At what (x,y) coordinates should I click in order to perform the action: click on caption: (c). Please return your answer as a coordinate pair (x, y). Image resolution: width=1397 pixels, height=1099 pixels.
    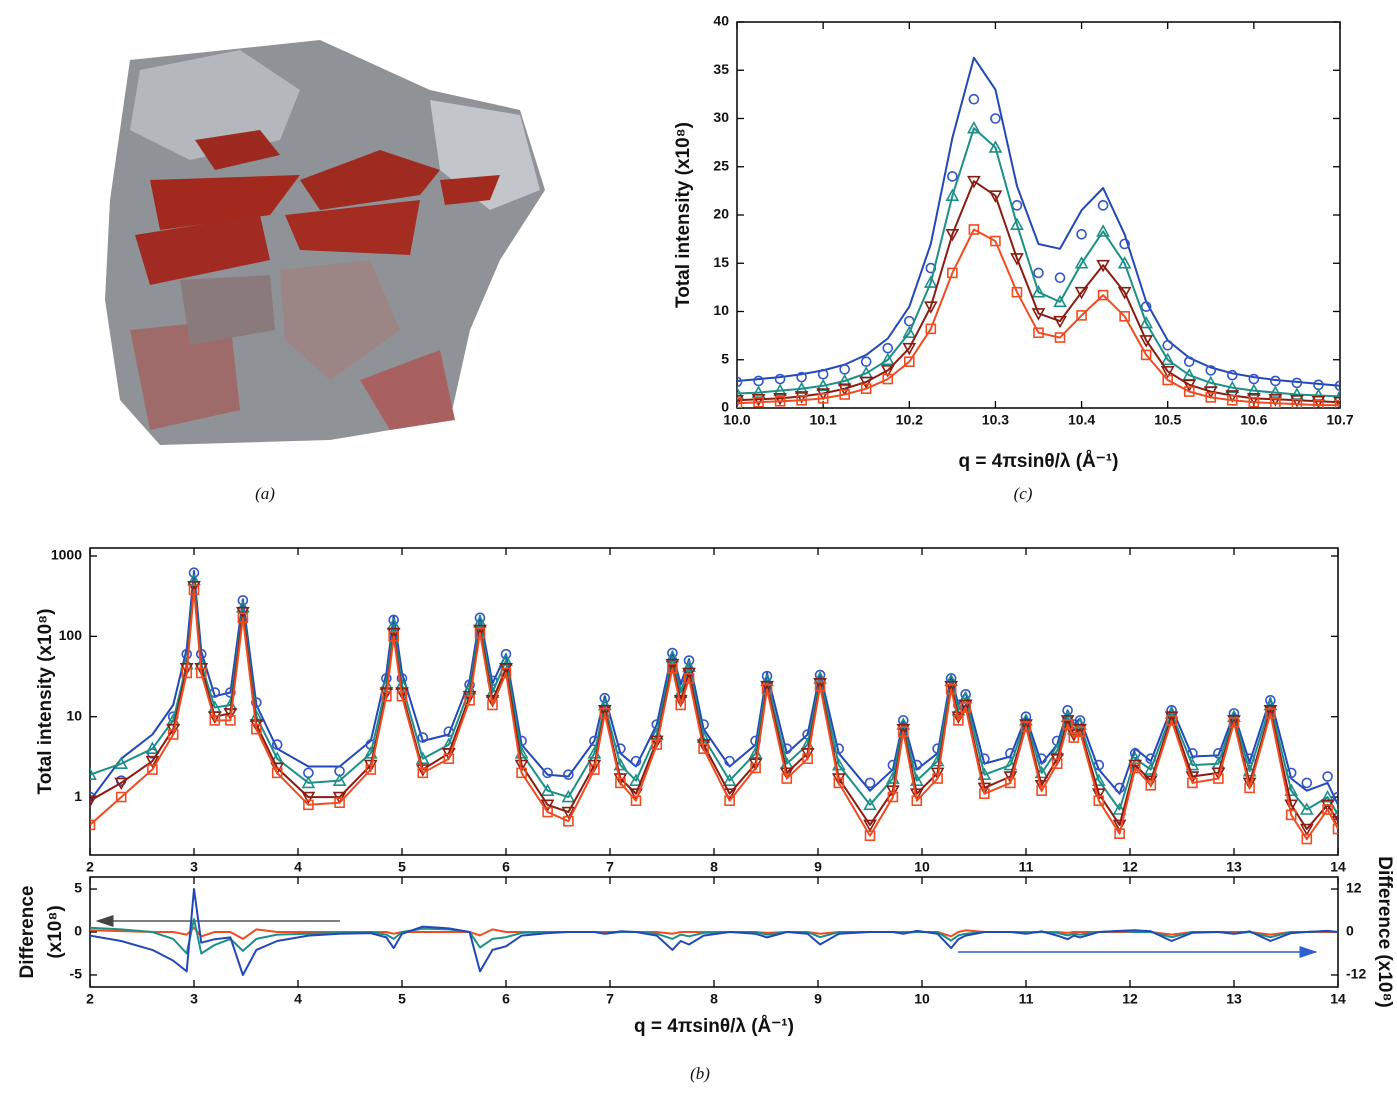
    Looking at the image, I should click on (1023, 493).